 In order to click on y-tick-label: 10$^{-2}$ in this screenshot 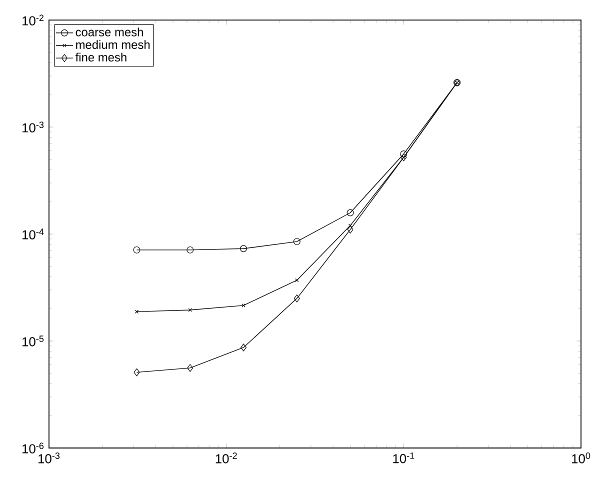, I will do `click(33, 20)`.